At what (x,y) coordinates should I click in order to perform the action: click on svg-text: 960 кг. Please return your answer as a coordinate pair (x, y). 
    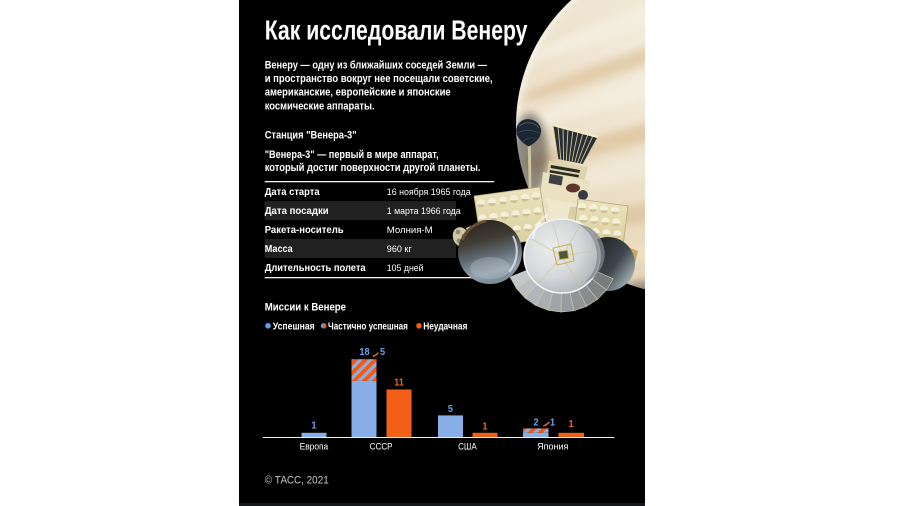
    Looking at the image, I should click on (399, 249).